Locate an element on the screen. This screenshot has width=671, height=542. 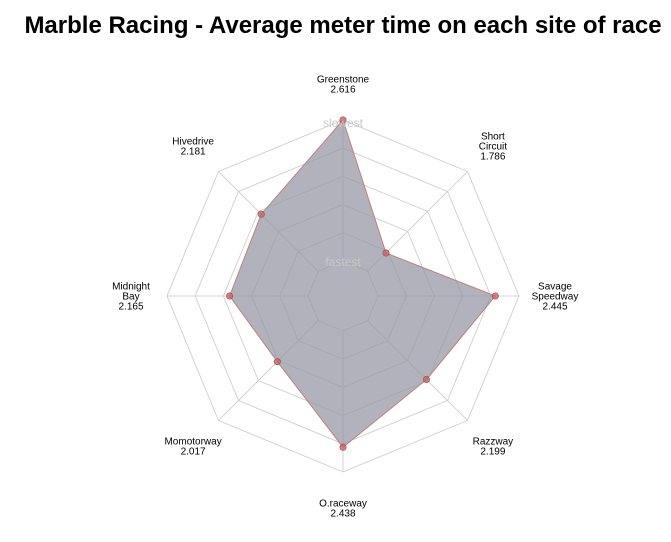
axis-category-label: Midnight is located at coordinates (131, 287).